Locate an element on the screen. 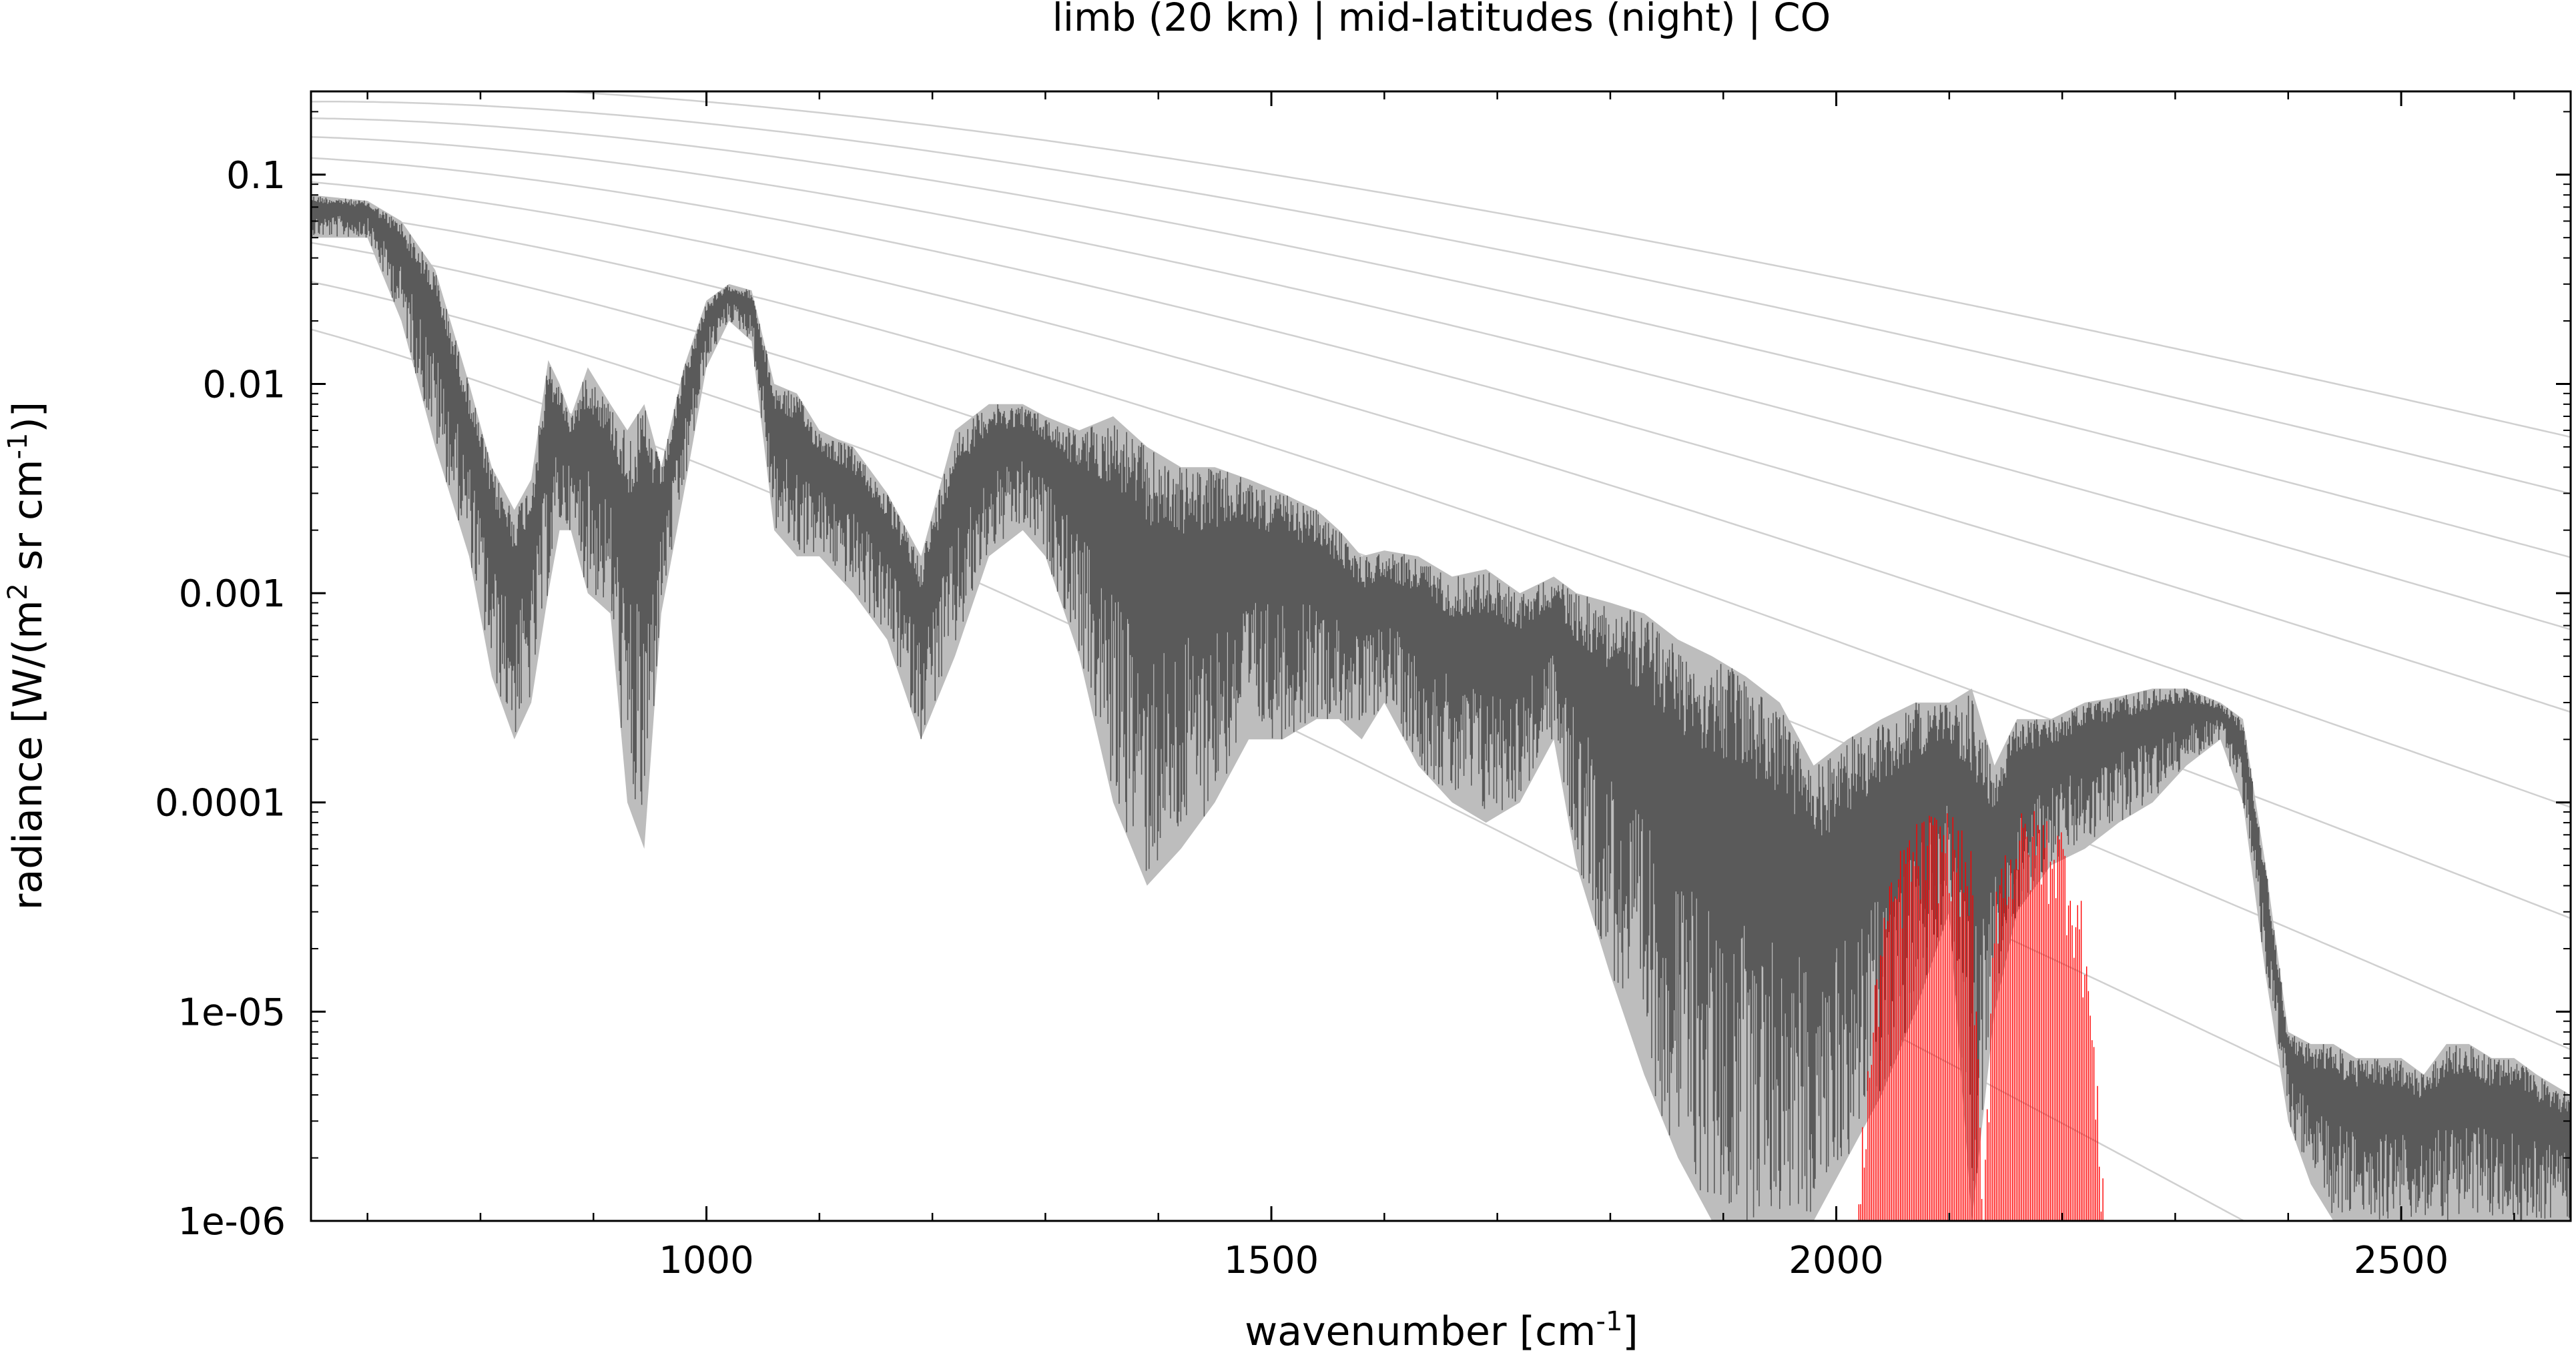  co-spectrum-lines is located at coordinates (1983, 1016).